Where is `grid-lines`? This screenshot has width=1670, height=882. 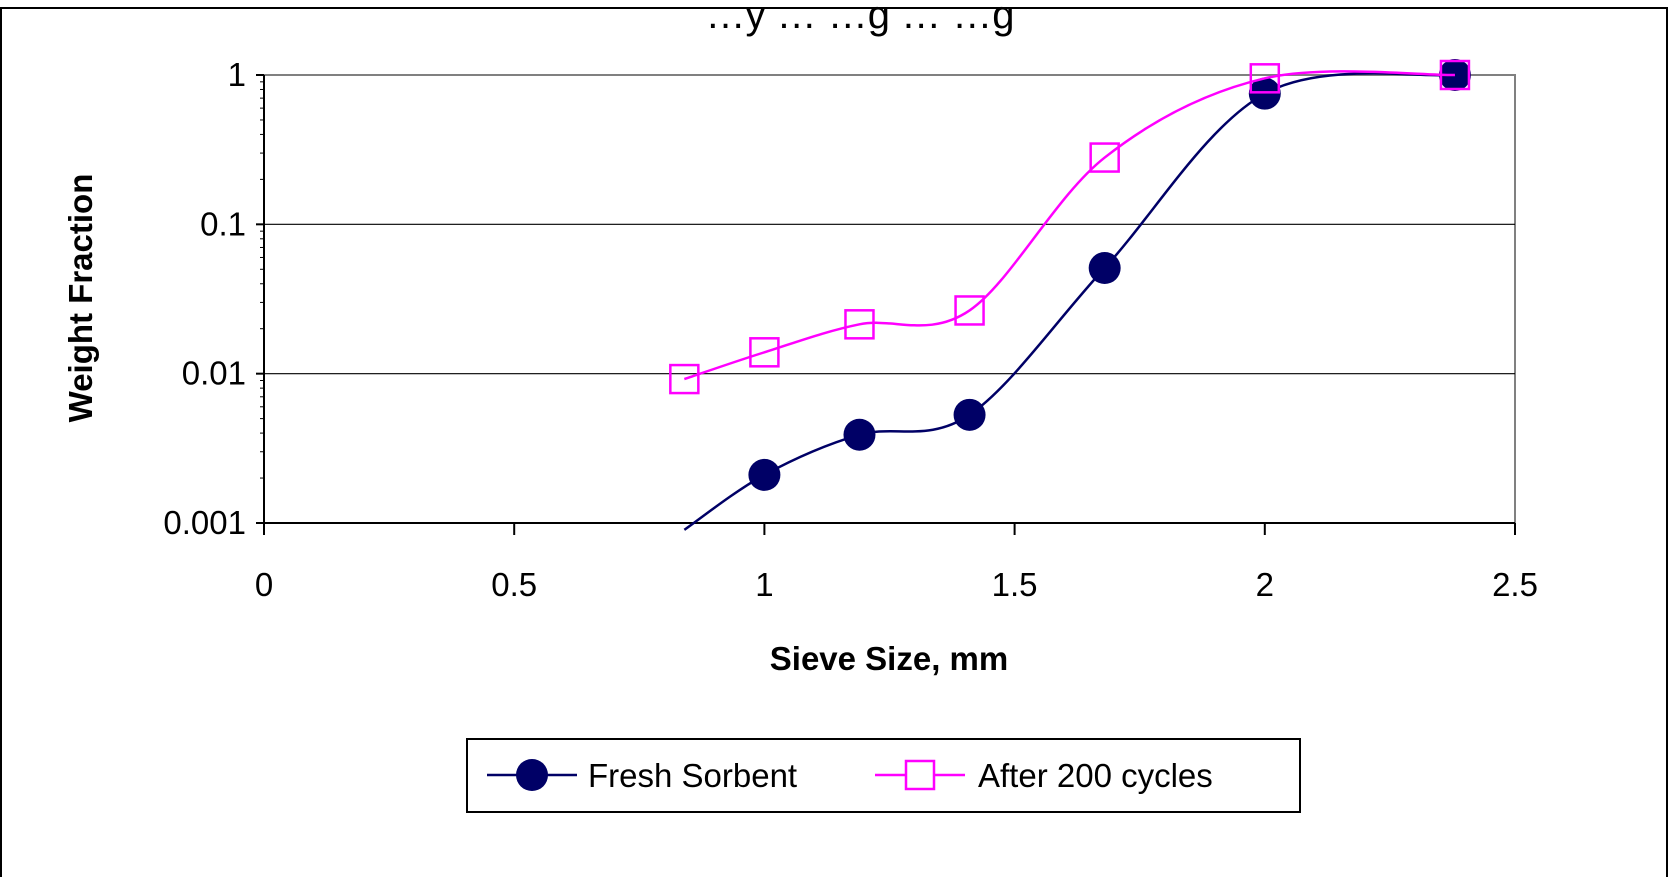 grid-lines is located at coordinates (889, 299).